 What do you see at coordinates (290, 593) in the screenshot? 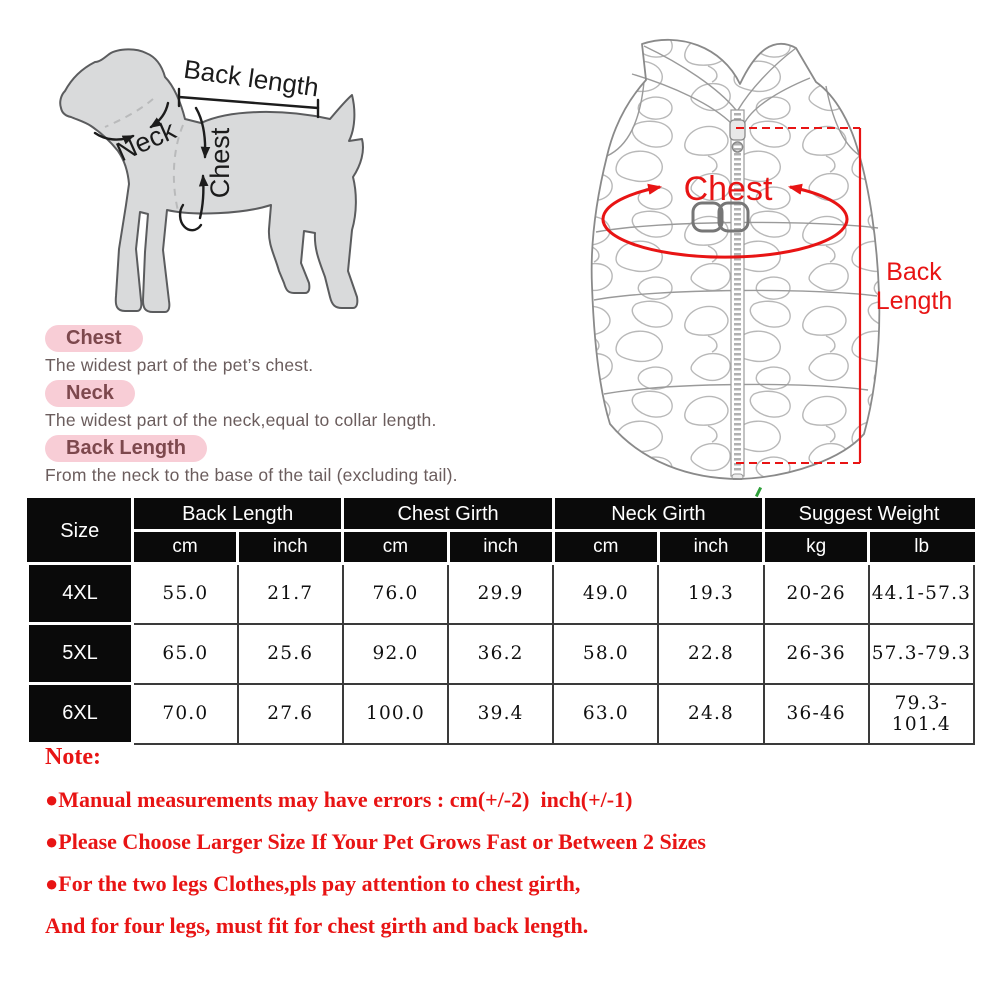
I see `value-cell: 21.7` at bounding box center [290, 593].